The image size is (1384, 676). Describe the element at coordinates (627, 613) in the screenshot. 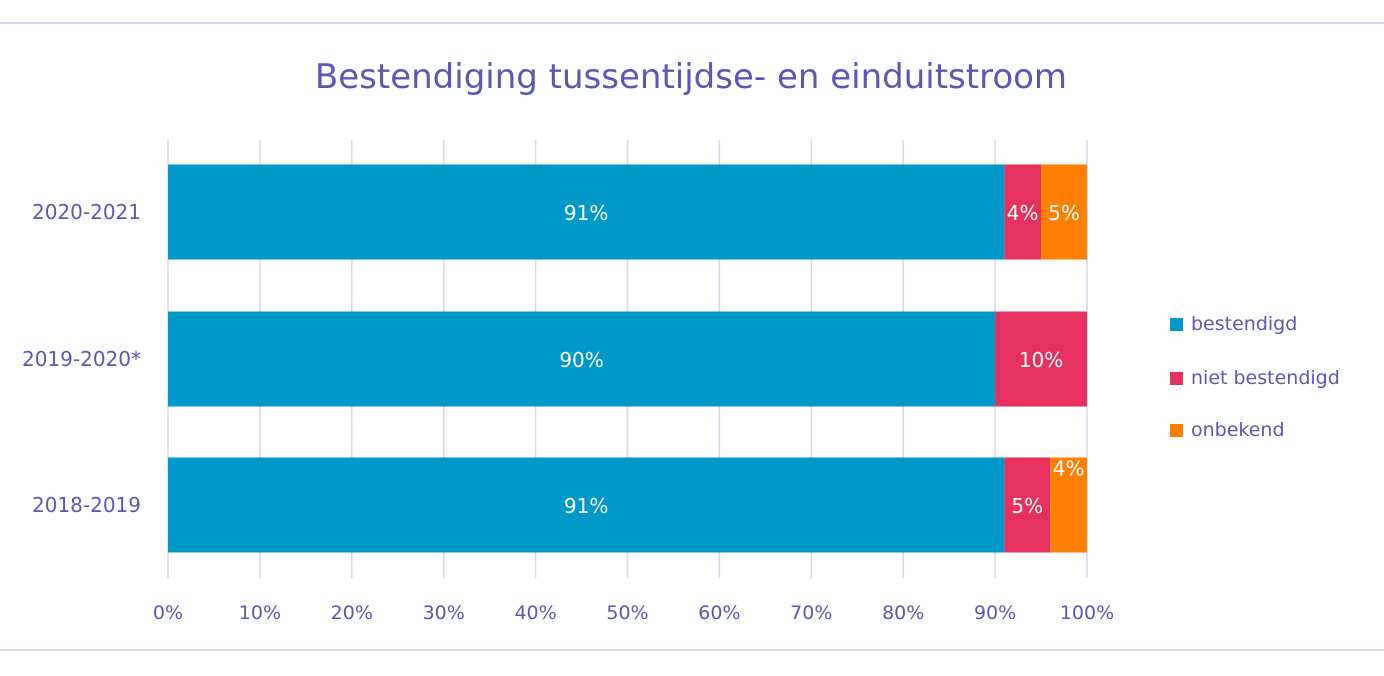

I see `x-tick-label: 50%` at that location.